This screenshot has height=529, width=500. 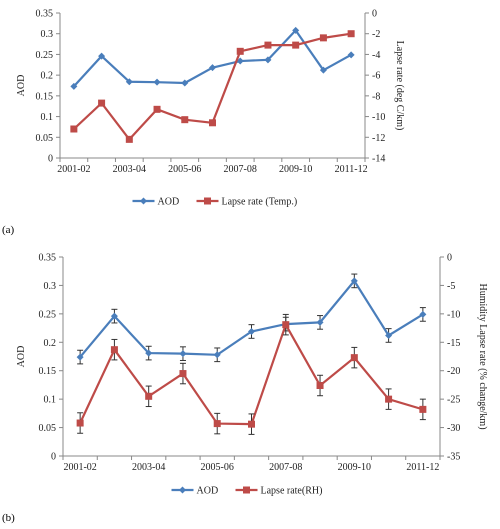 I want to click on y2-tick-label: 0, so click(x=374, y=14).